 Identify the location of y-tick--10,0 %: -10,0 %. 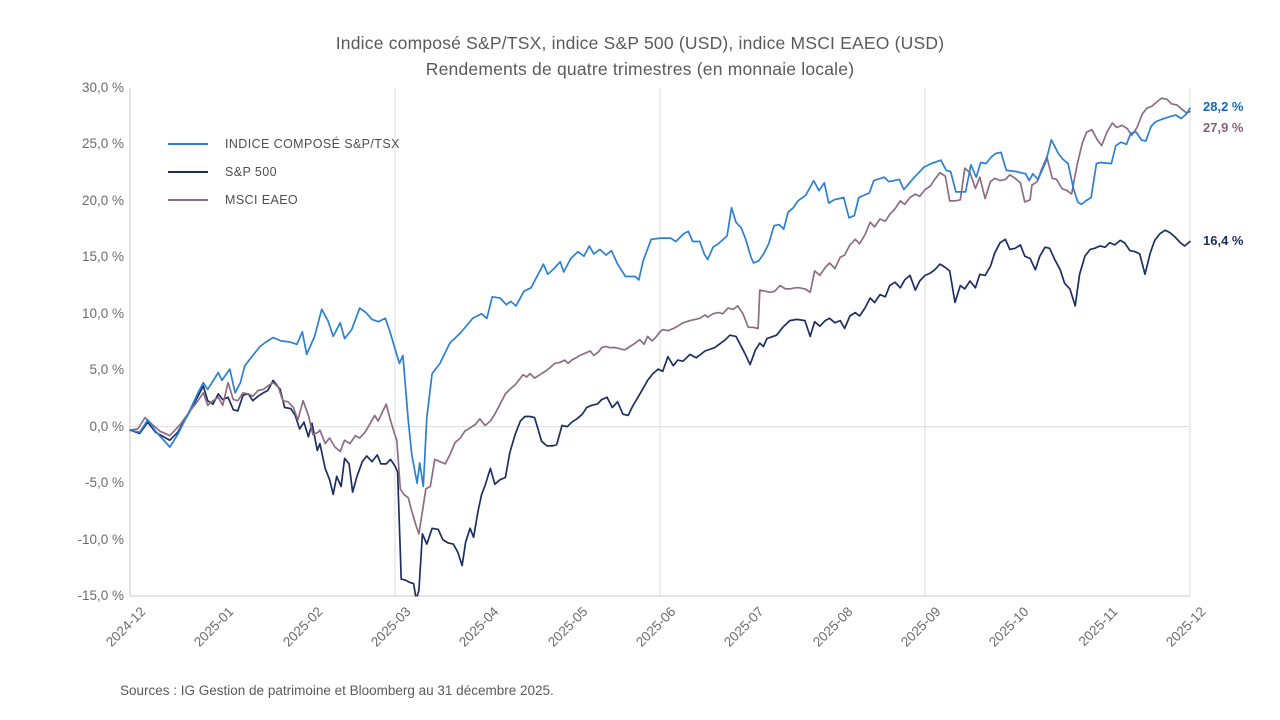
(100, 539).